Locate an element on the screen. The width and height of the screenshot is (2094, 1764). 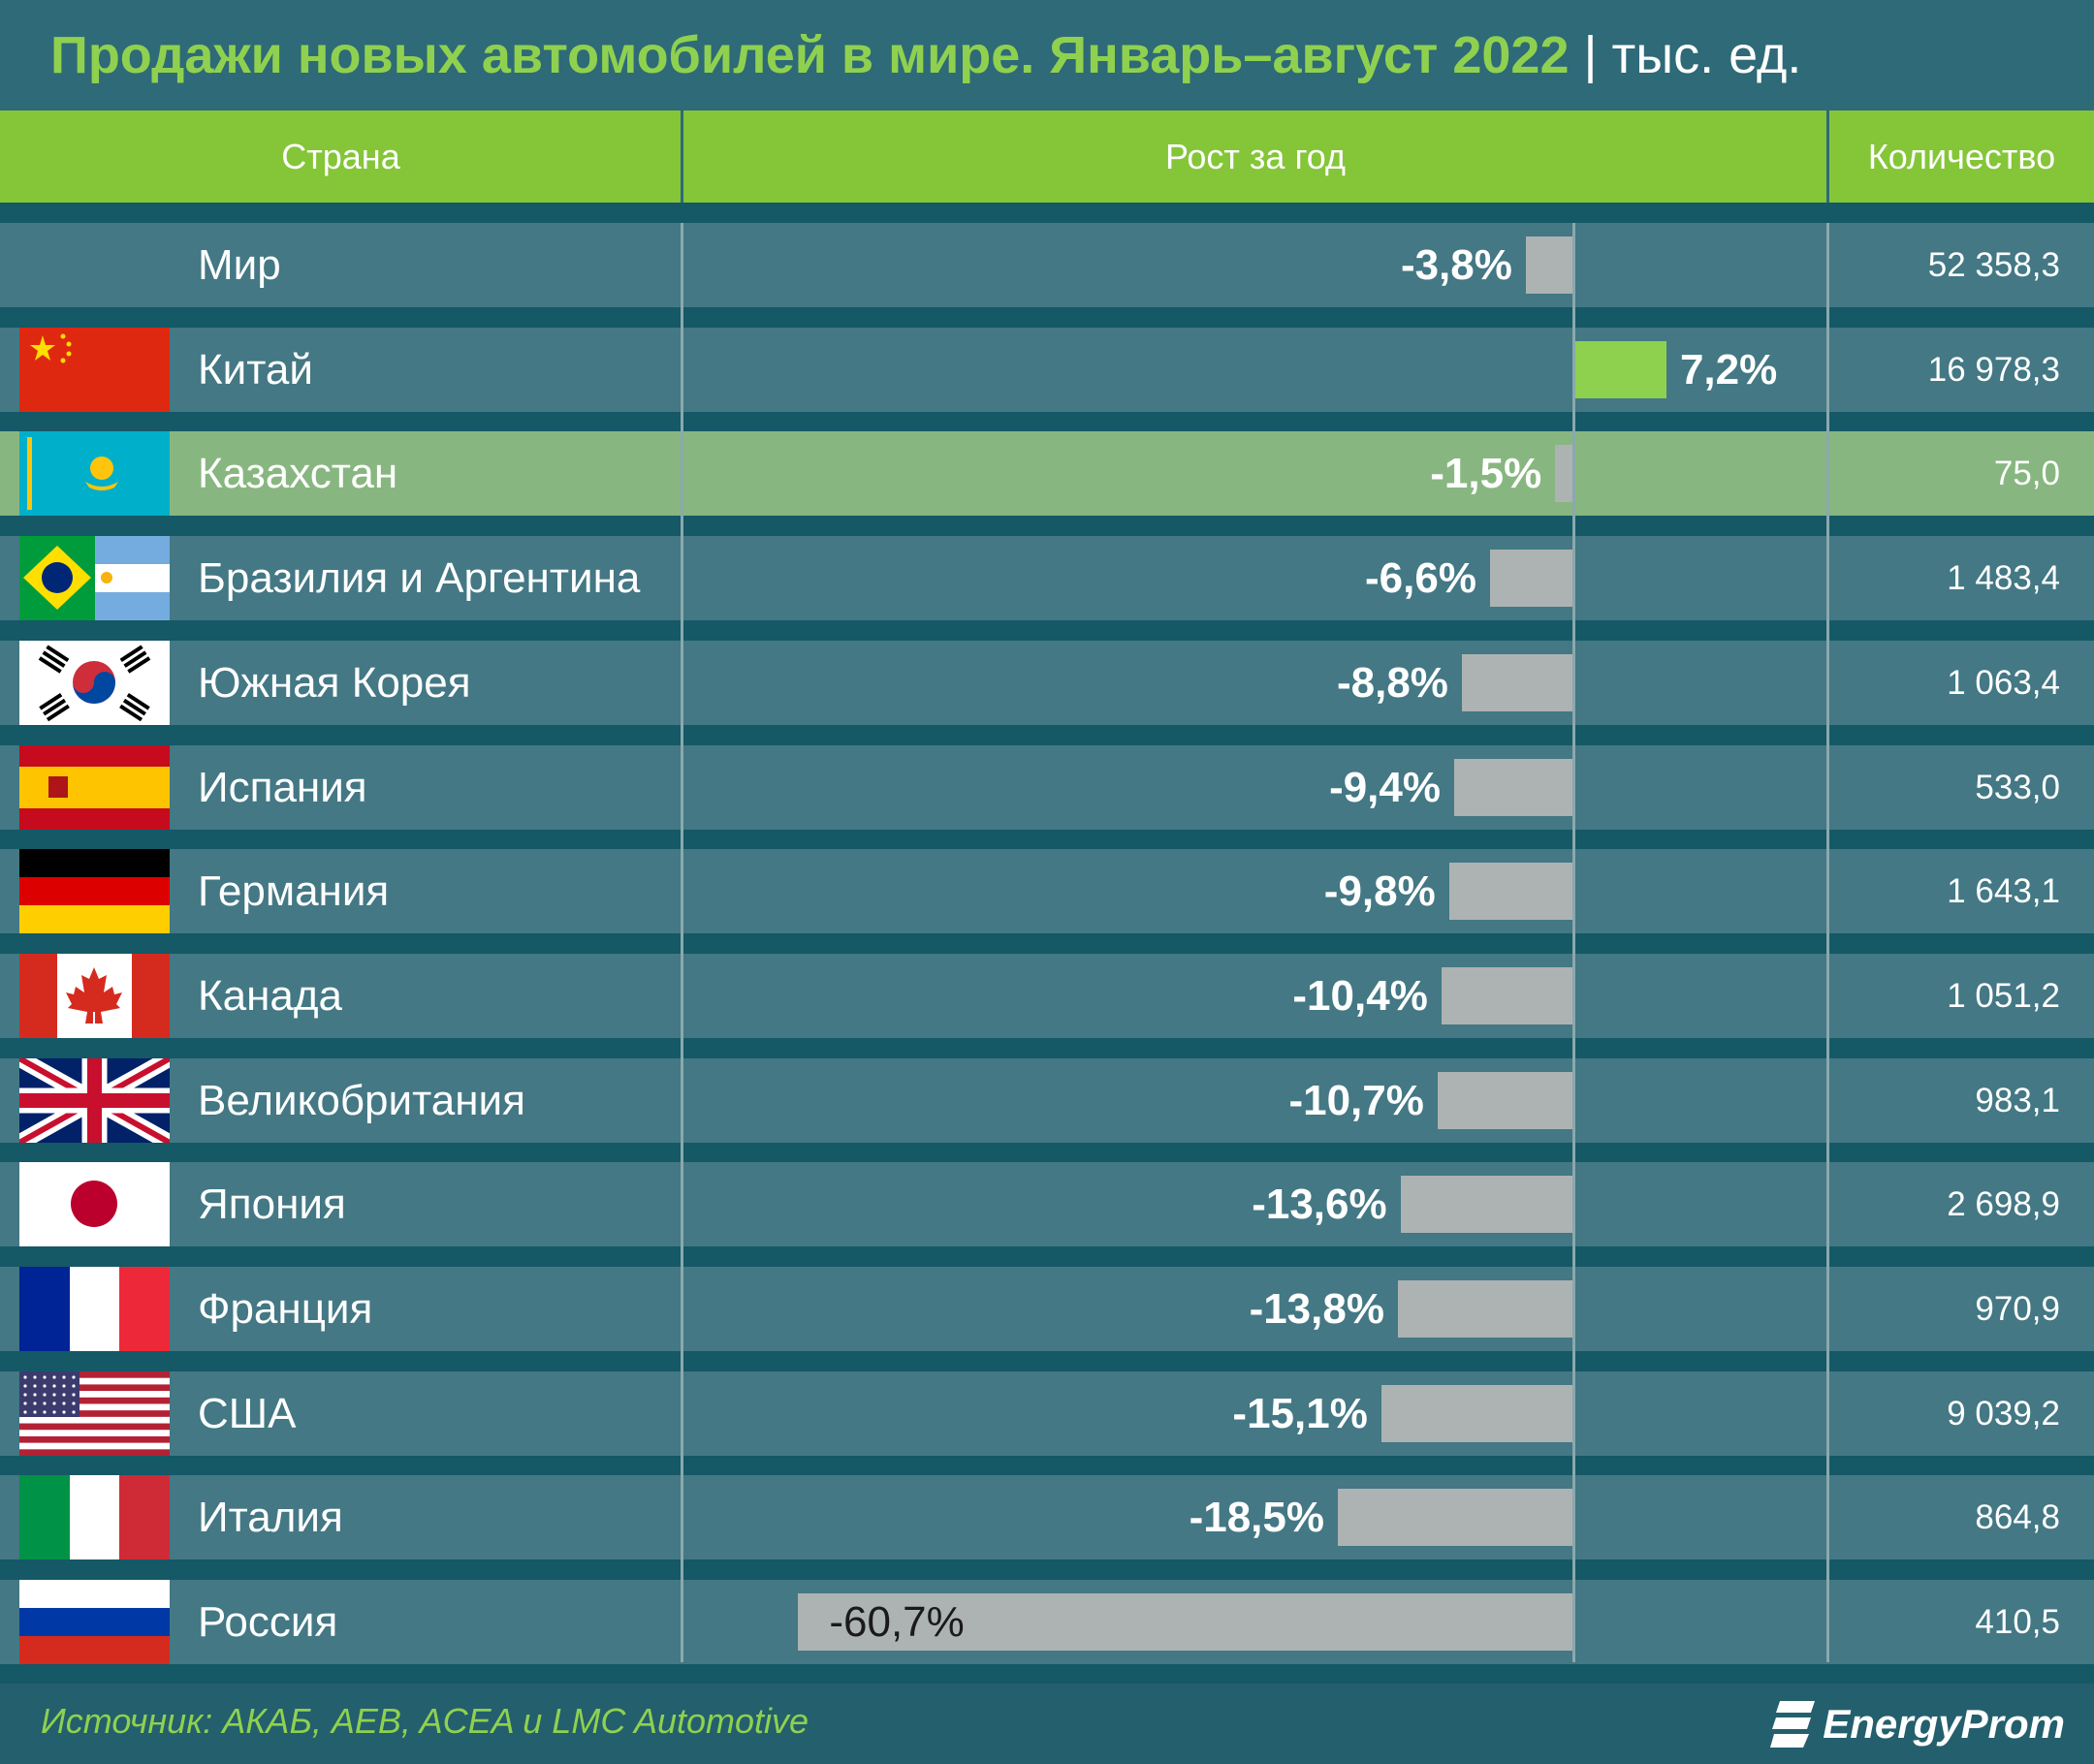
country-name: Япония is located at coordinates (272, 1205).